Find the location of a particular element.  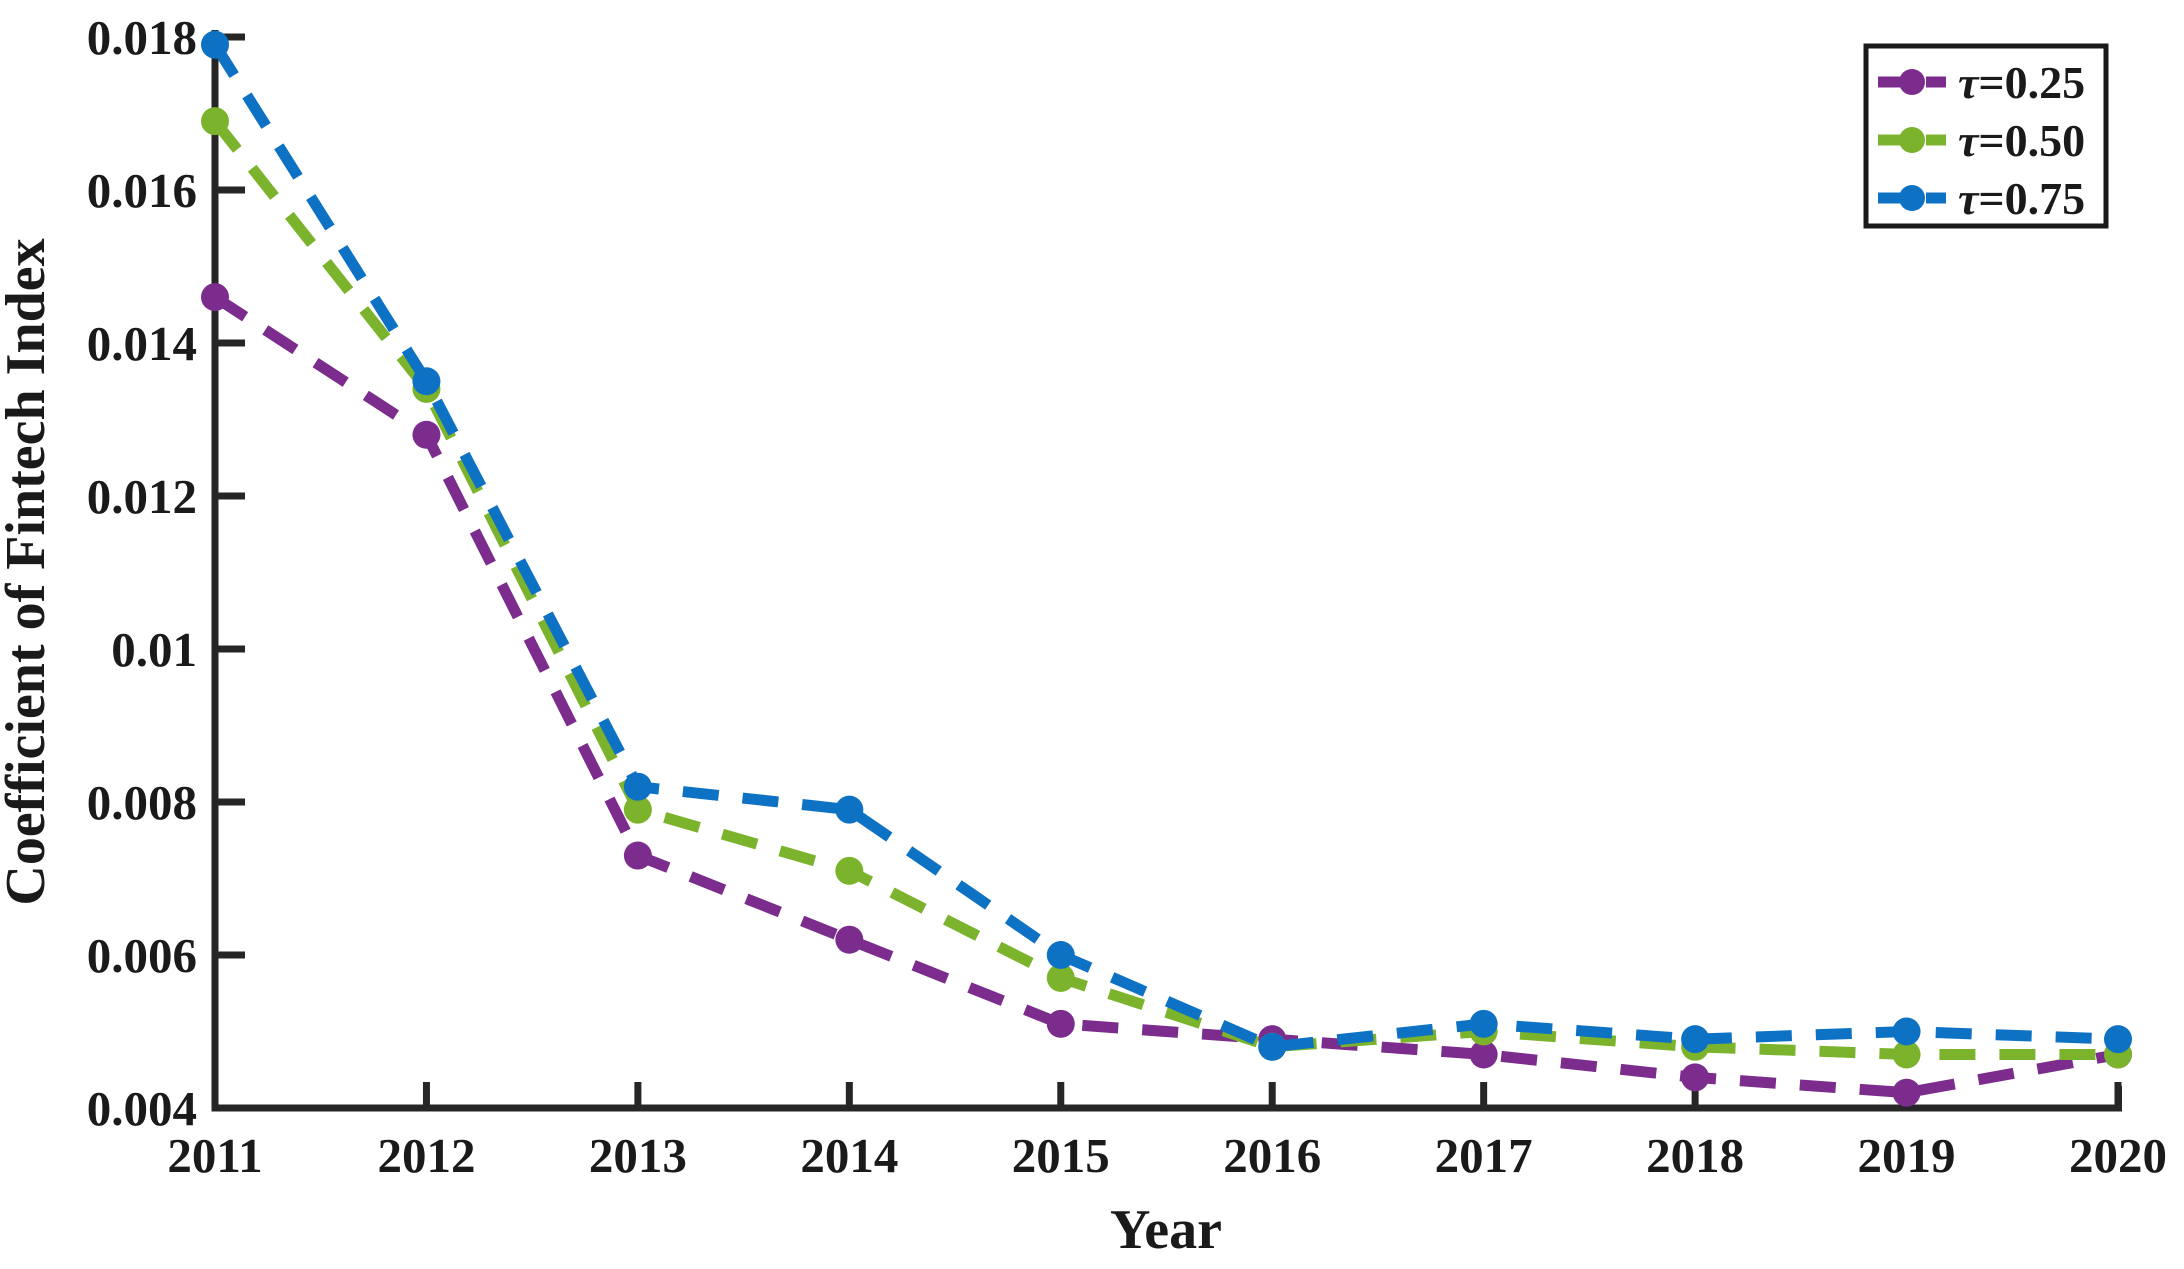

x-tick-label: 2016 is located at coordinates (1272, 1155).